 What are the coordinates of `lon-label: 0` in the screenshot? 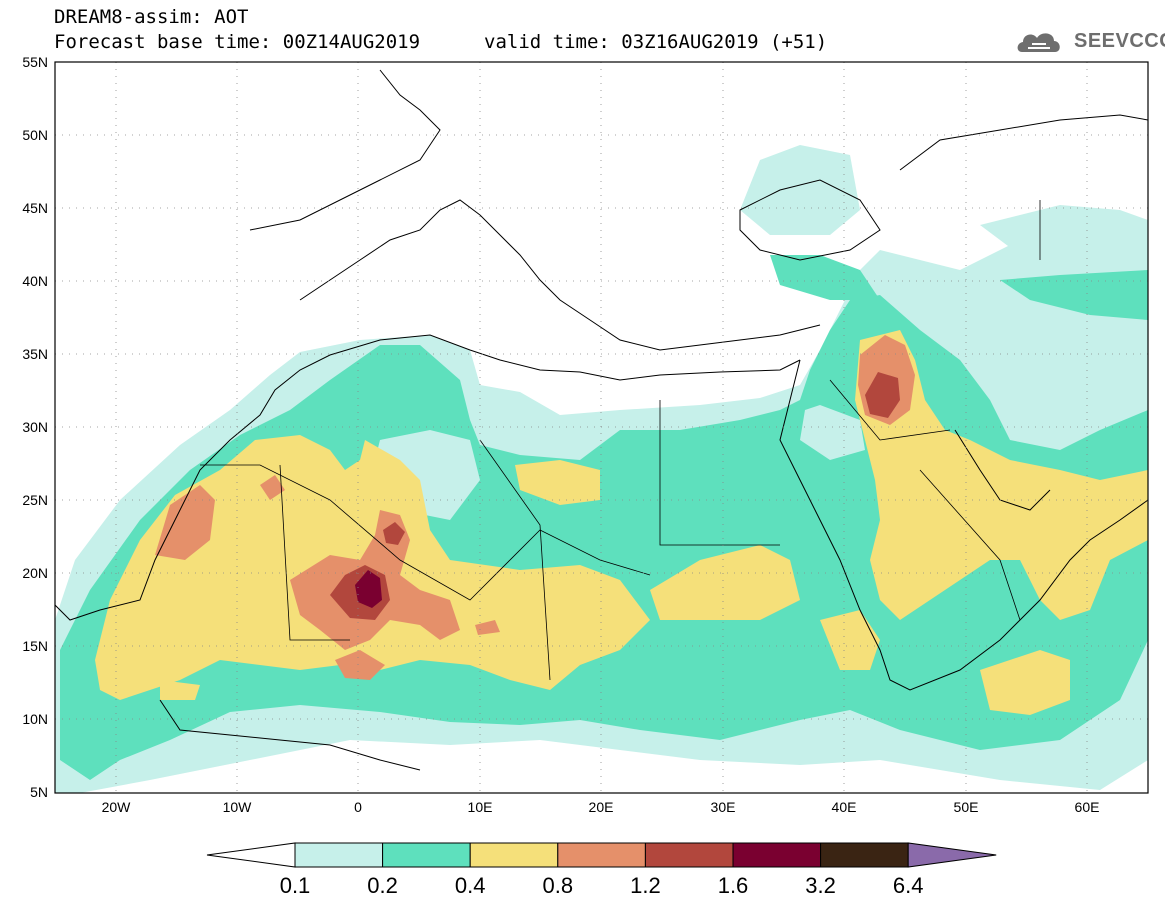 It's located at (358, 807).